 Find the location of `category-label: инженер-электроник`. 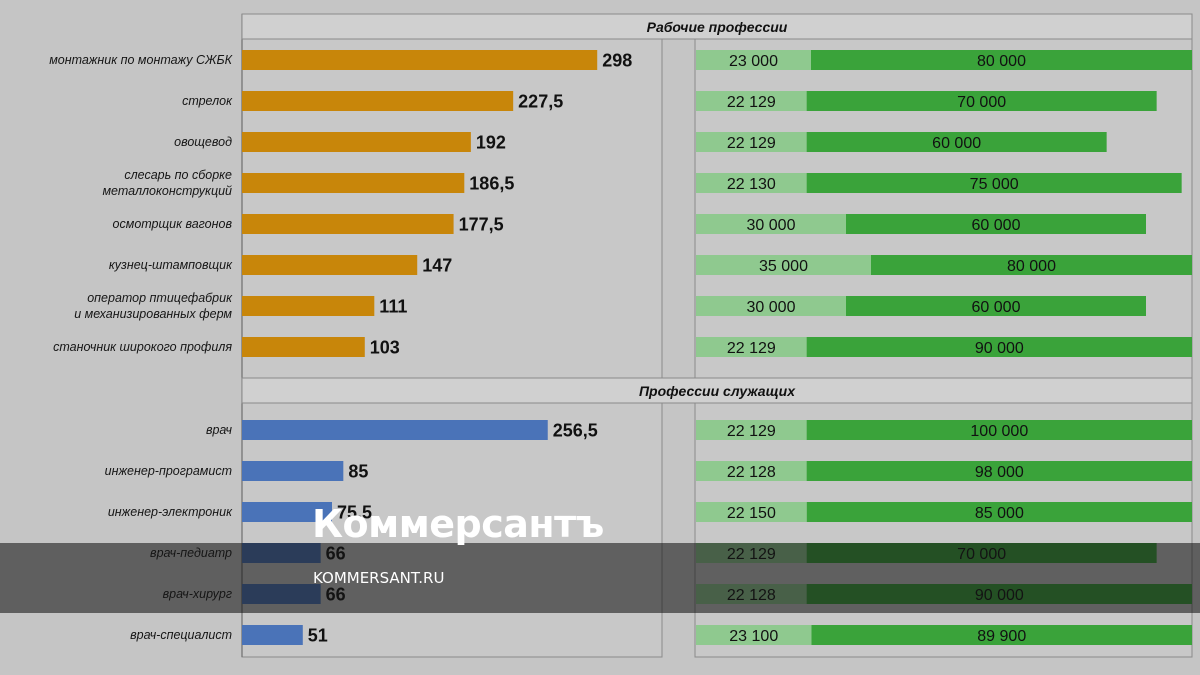

category-label: инженер-электроник is located at coordinates (170, 512).